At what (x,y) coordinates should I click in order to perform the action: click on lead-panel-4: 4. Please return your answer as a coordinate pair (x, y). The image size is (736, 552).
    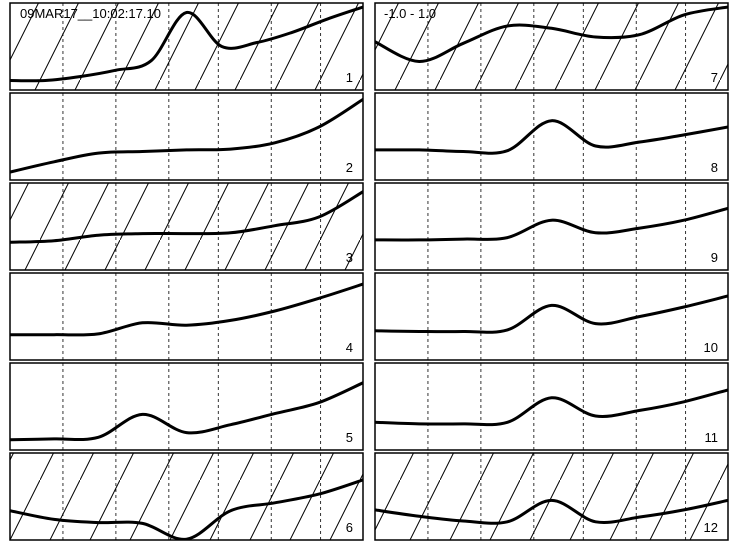
    Looking at the image, I should click on (186, 316).